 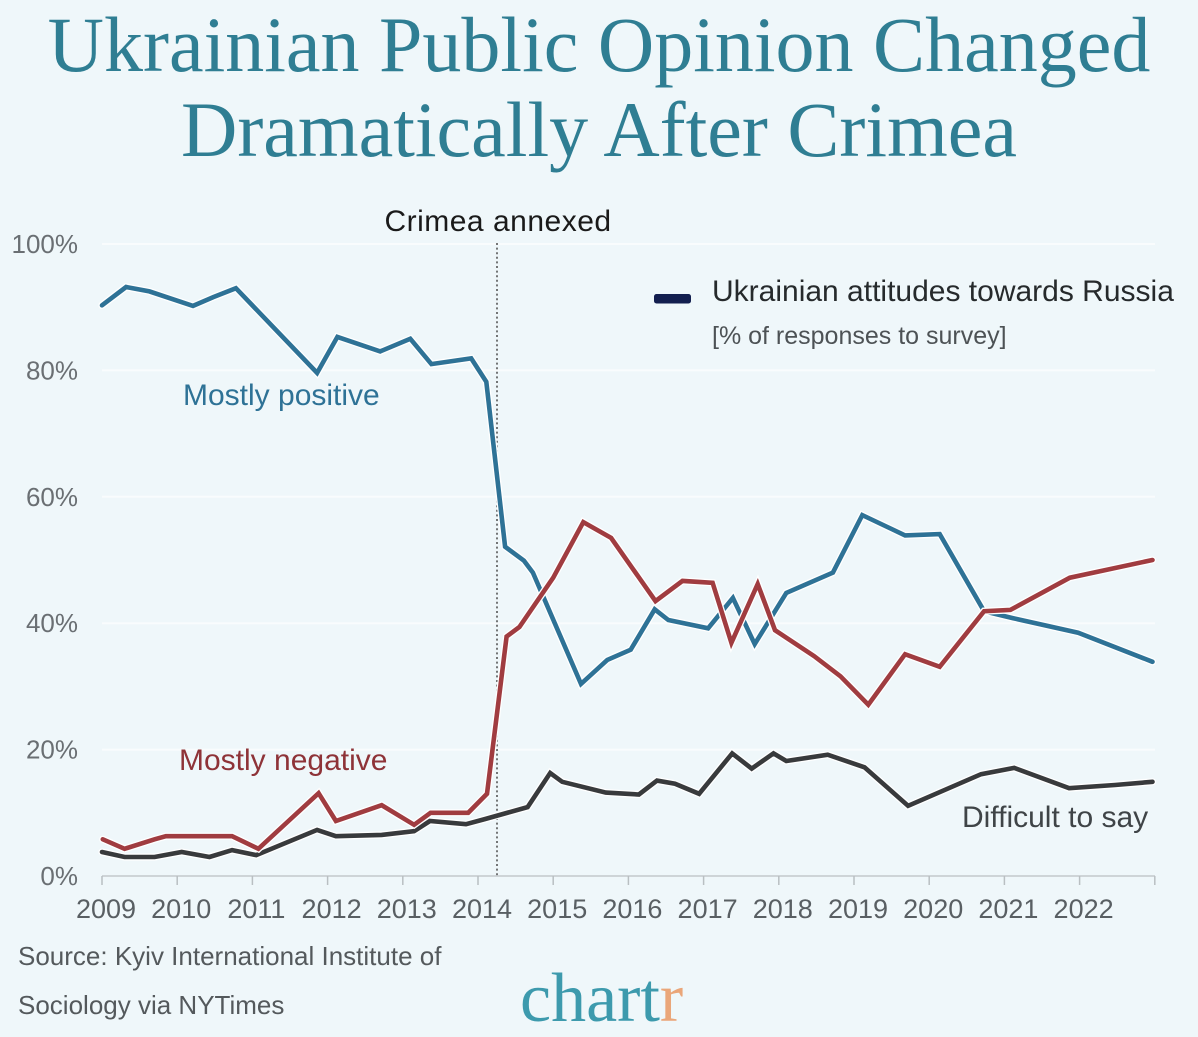 What do you see at coordinates (332, 909) in the screenshot?
I see `svg-text: 2012` at bounding box center [332, 909].